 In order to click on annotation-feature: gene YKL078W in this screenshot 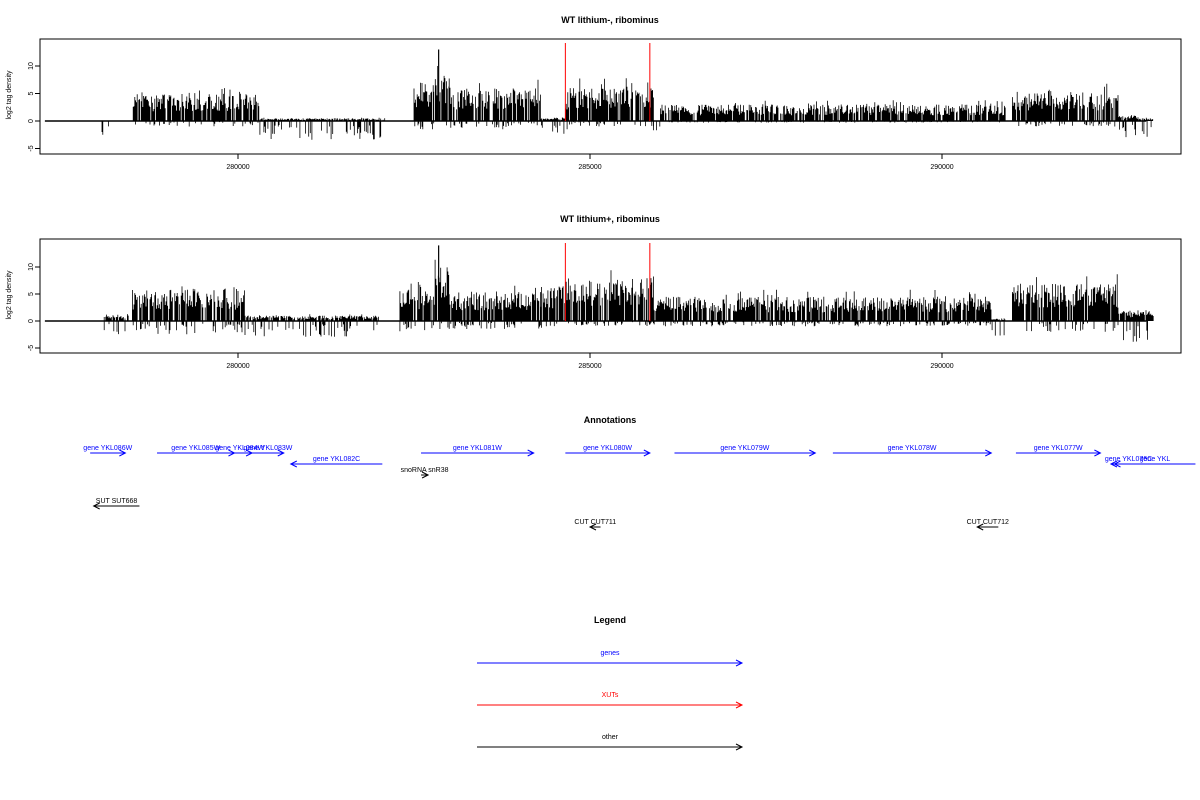, I will do `click(912, 451)`.